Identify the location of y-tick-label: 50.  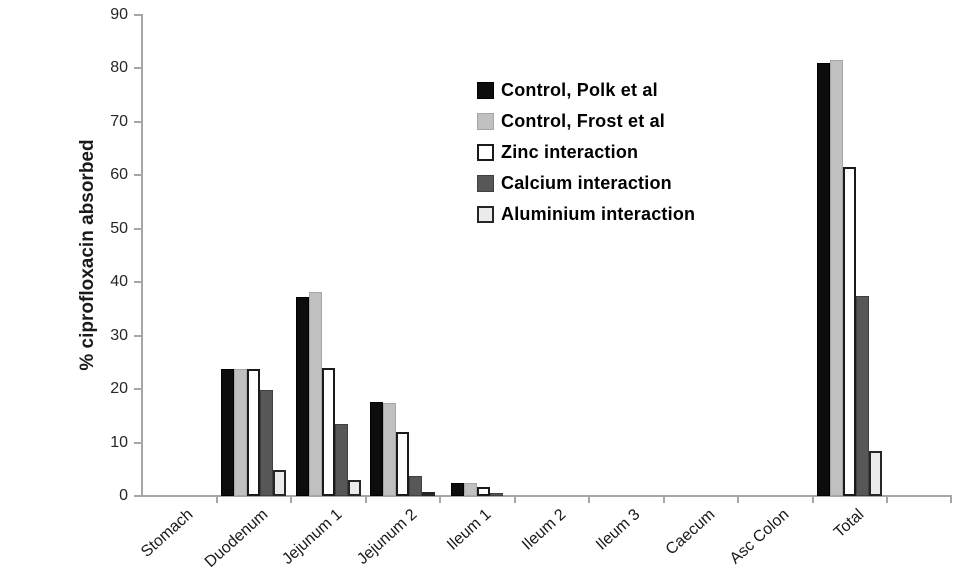
(119, 228).